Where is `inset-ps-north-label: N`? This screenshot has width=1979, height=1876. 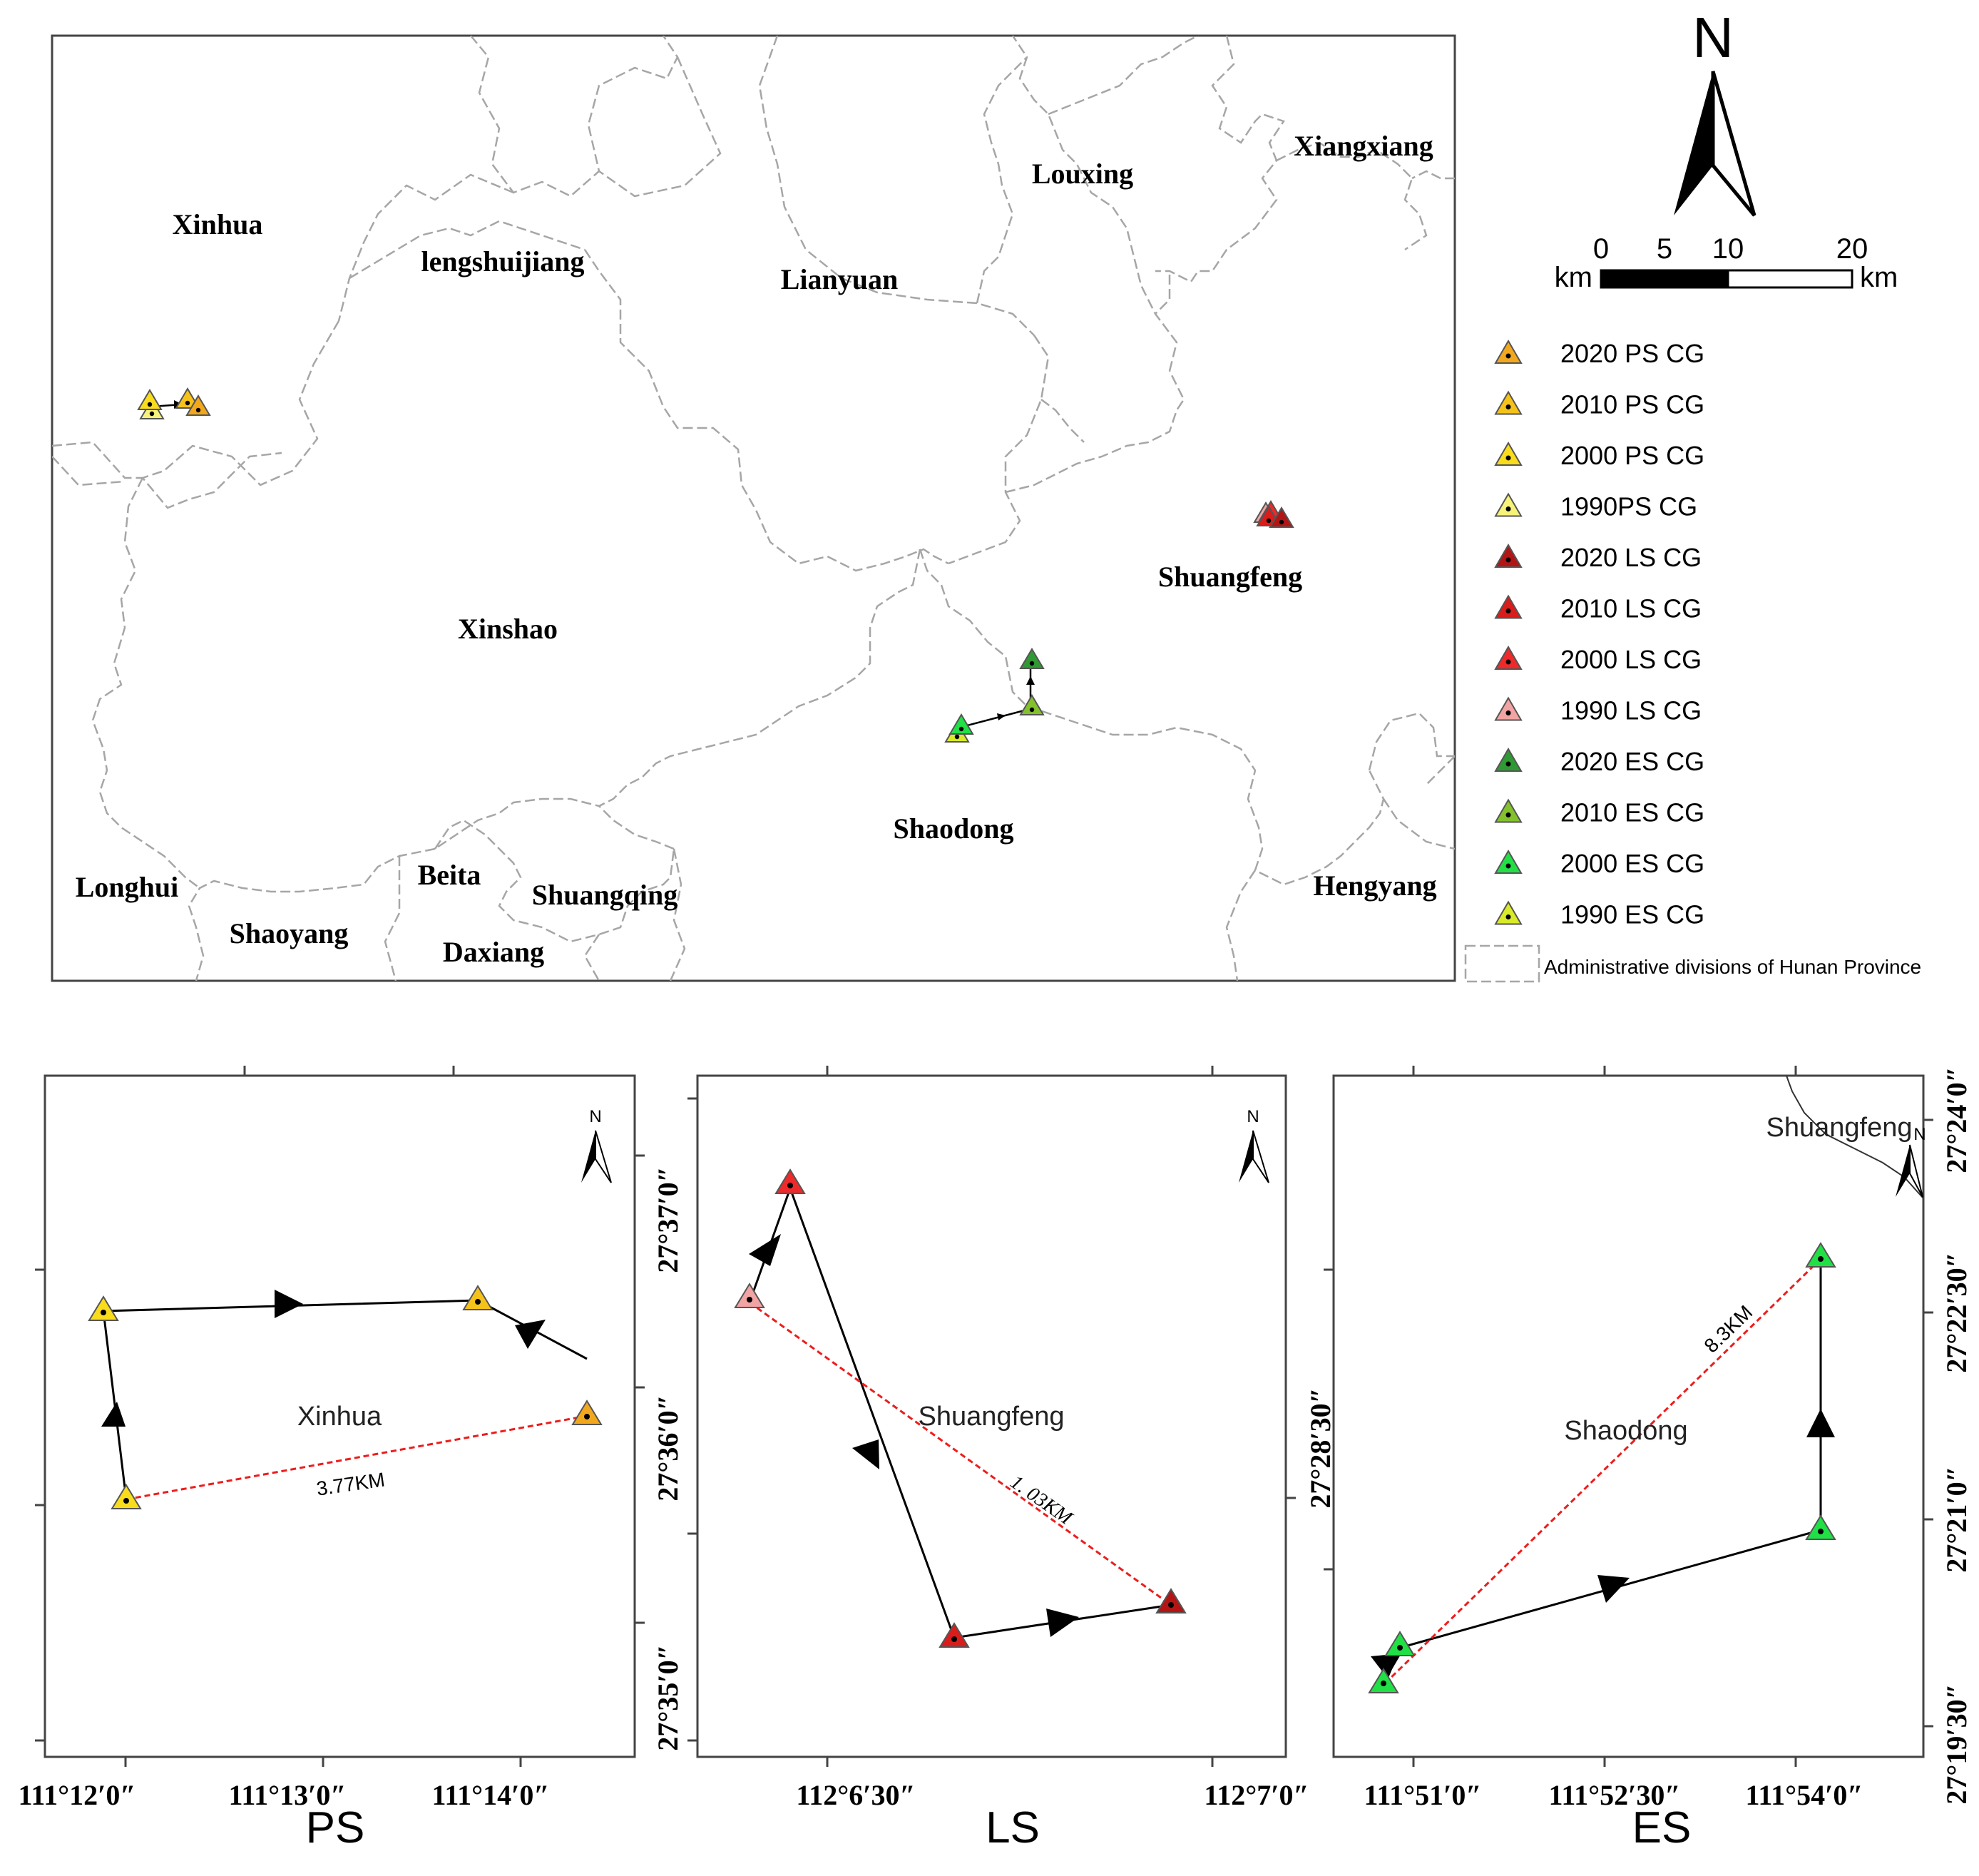
inset-ps-north-label: N is located at coordinates (595, 1116).